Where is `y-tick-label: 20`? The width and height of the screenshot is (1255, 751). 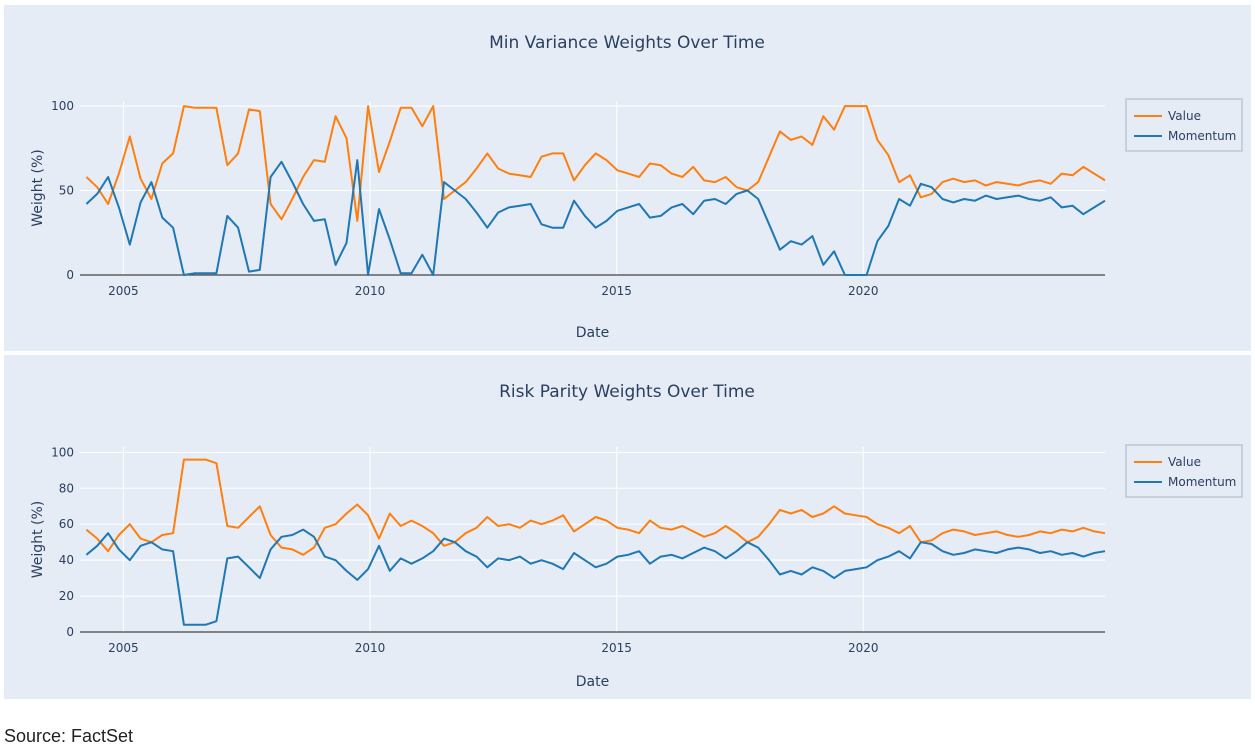 y-tick-label: 20 is located at coordinates (66, 596).